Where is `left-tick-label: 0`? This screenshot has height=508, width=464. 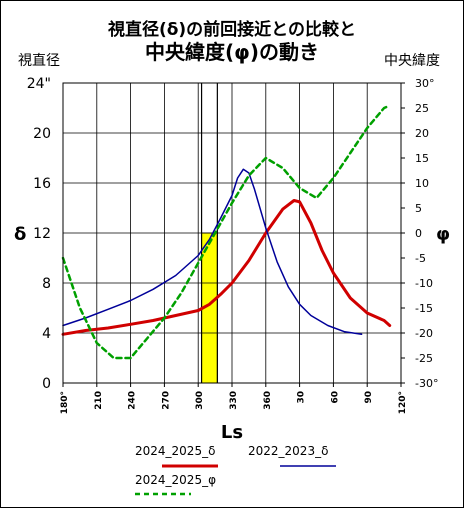 left-tick-label: 0 is located at coordinates (46, 384).